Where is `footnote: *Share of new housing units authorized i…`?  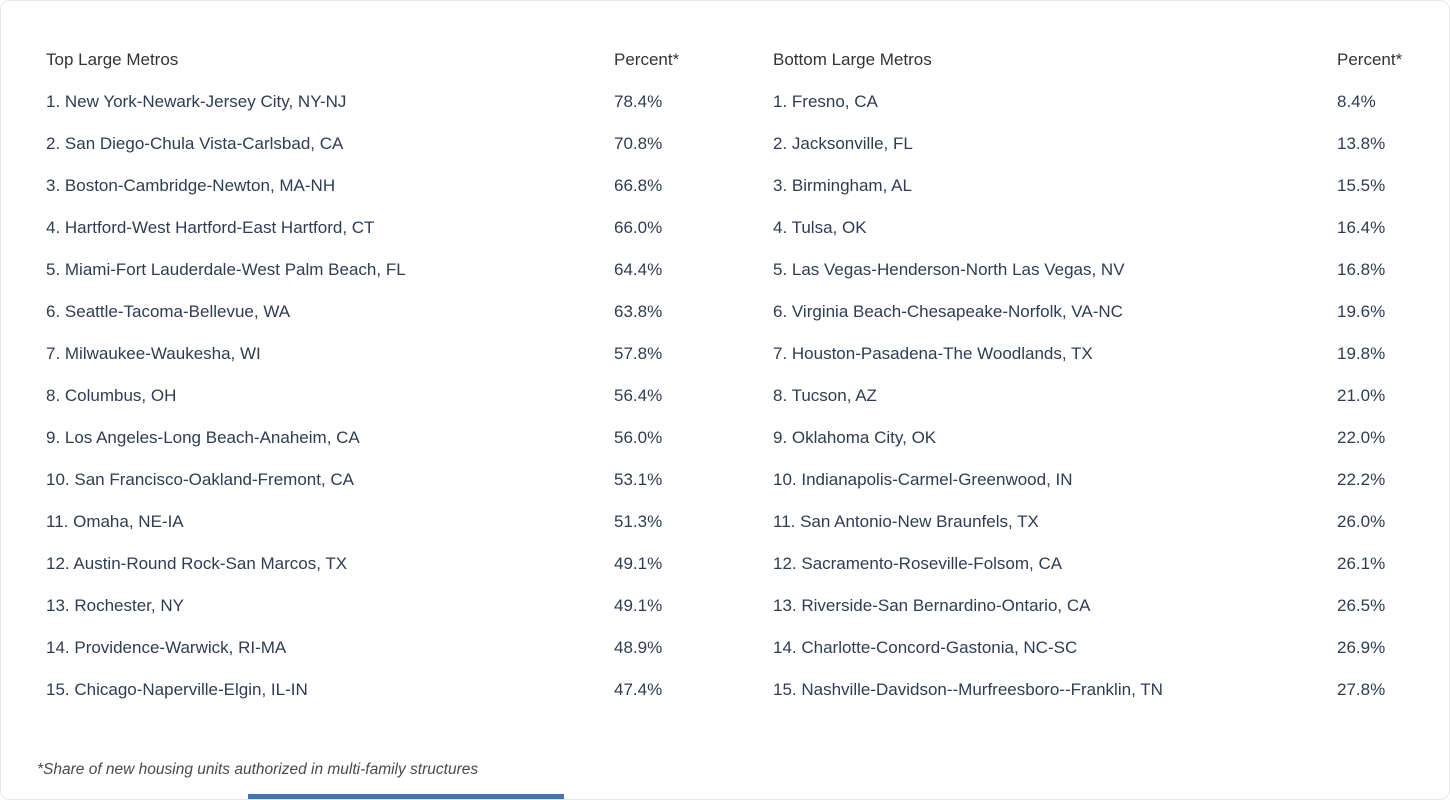
footnote: *Share of new housing units authorized i… is located at coordinates (258, 769).